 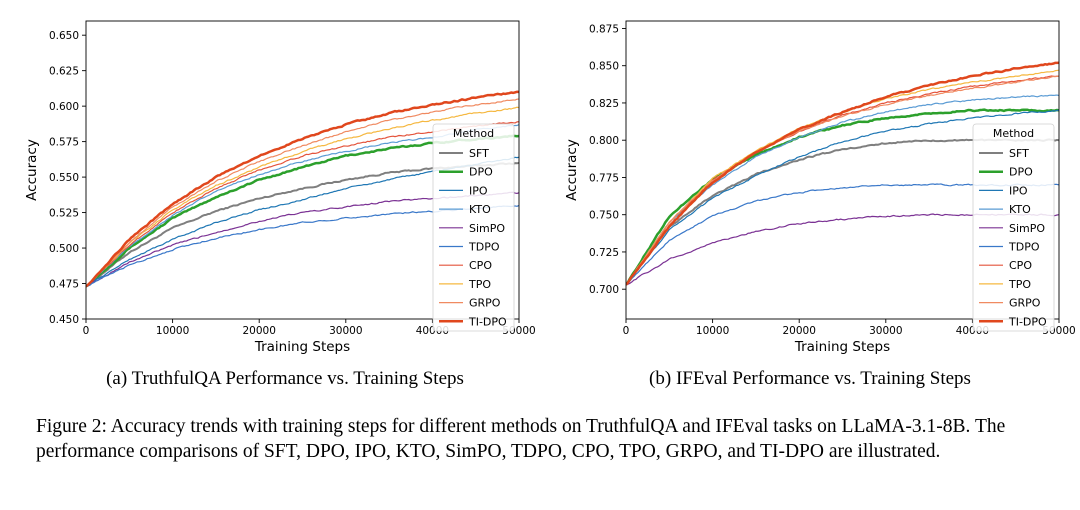 What do you see at coordinates (604, 104) in the screenshot?
I see `y-tick-label: 0.825` at bounding box center [604, 104].